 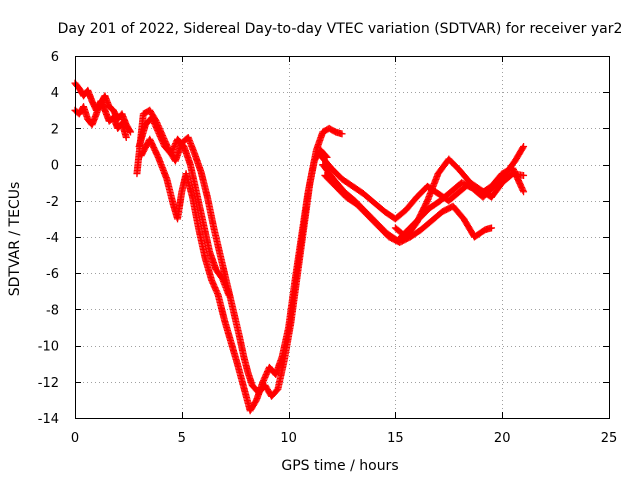 What do you see at coordinates (52, 274) in the screenshot?
I see `y-tick-label: -6` at bounding box center [52, 274].